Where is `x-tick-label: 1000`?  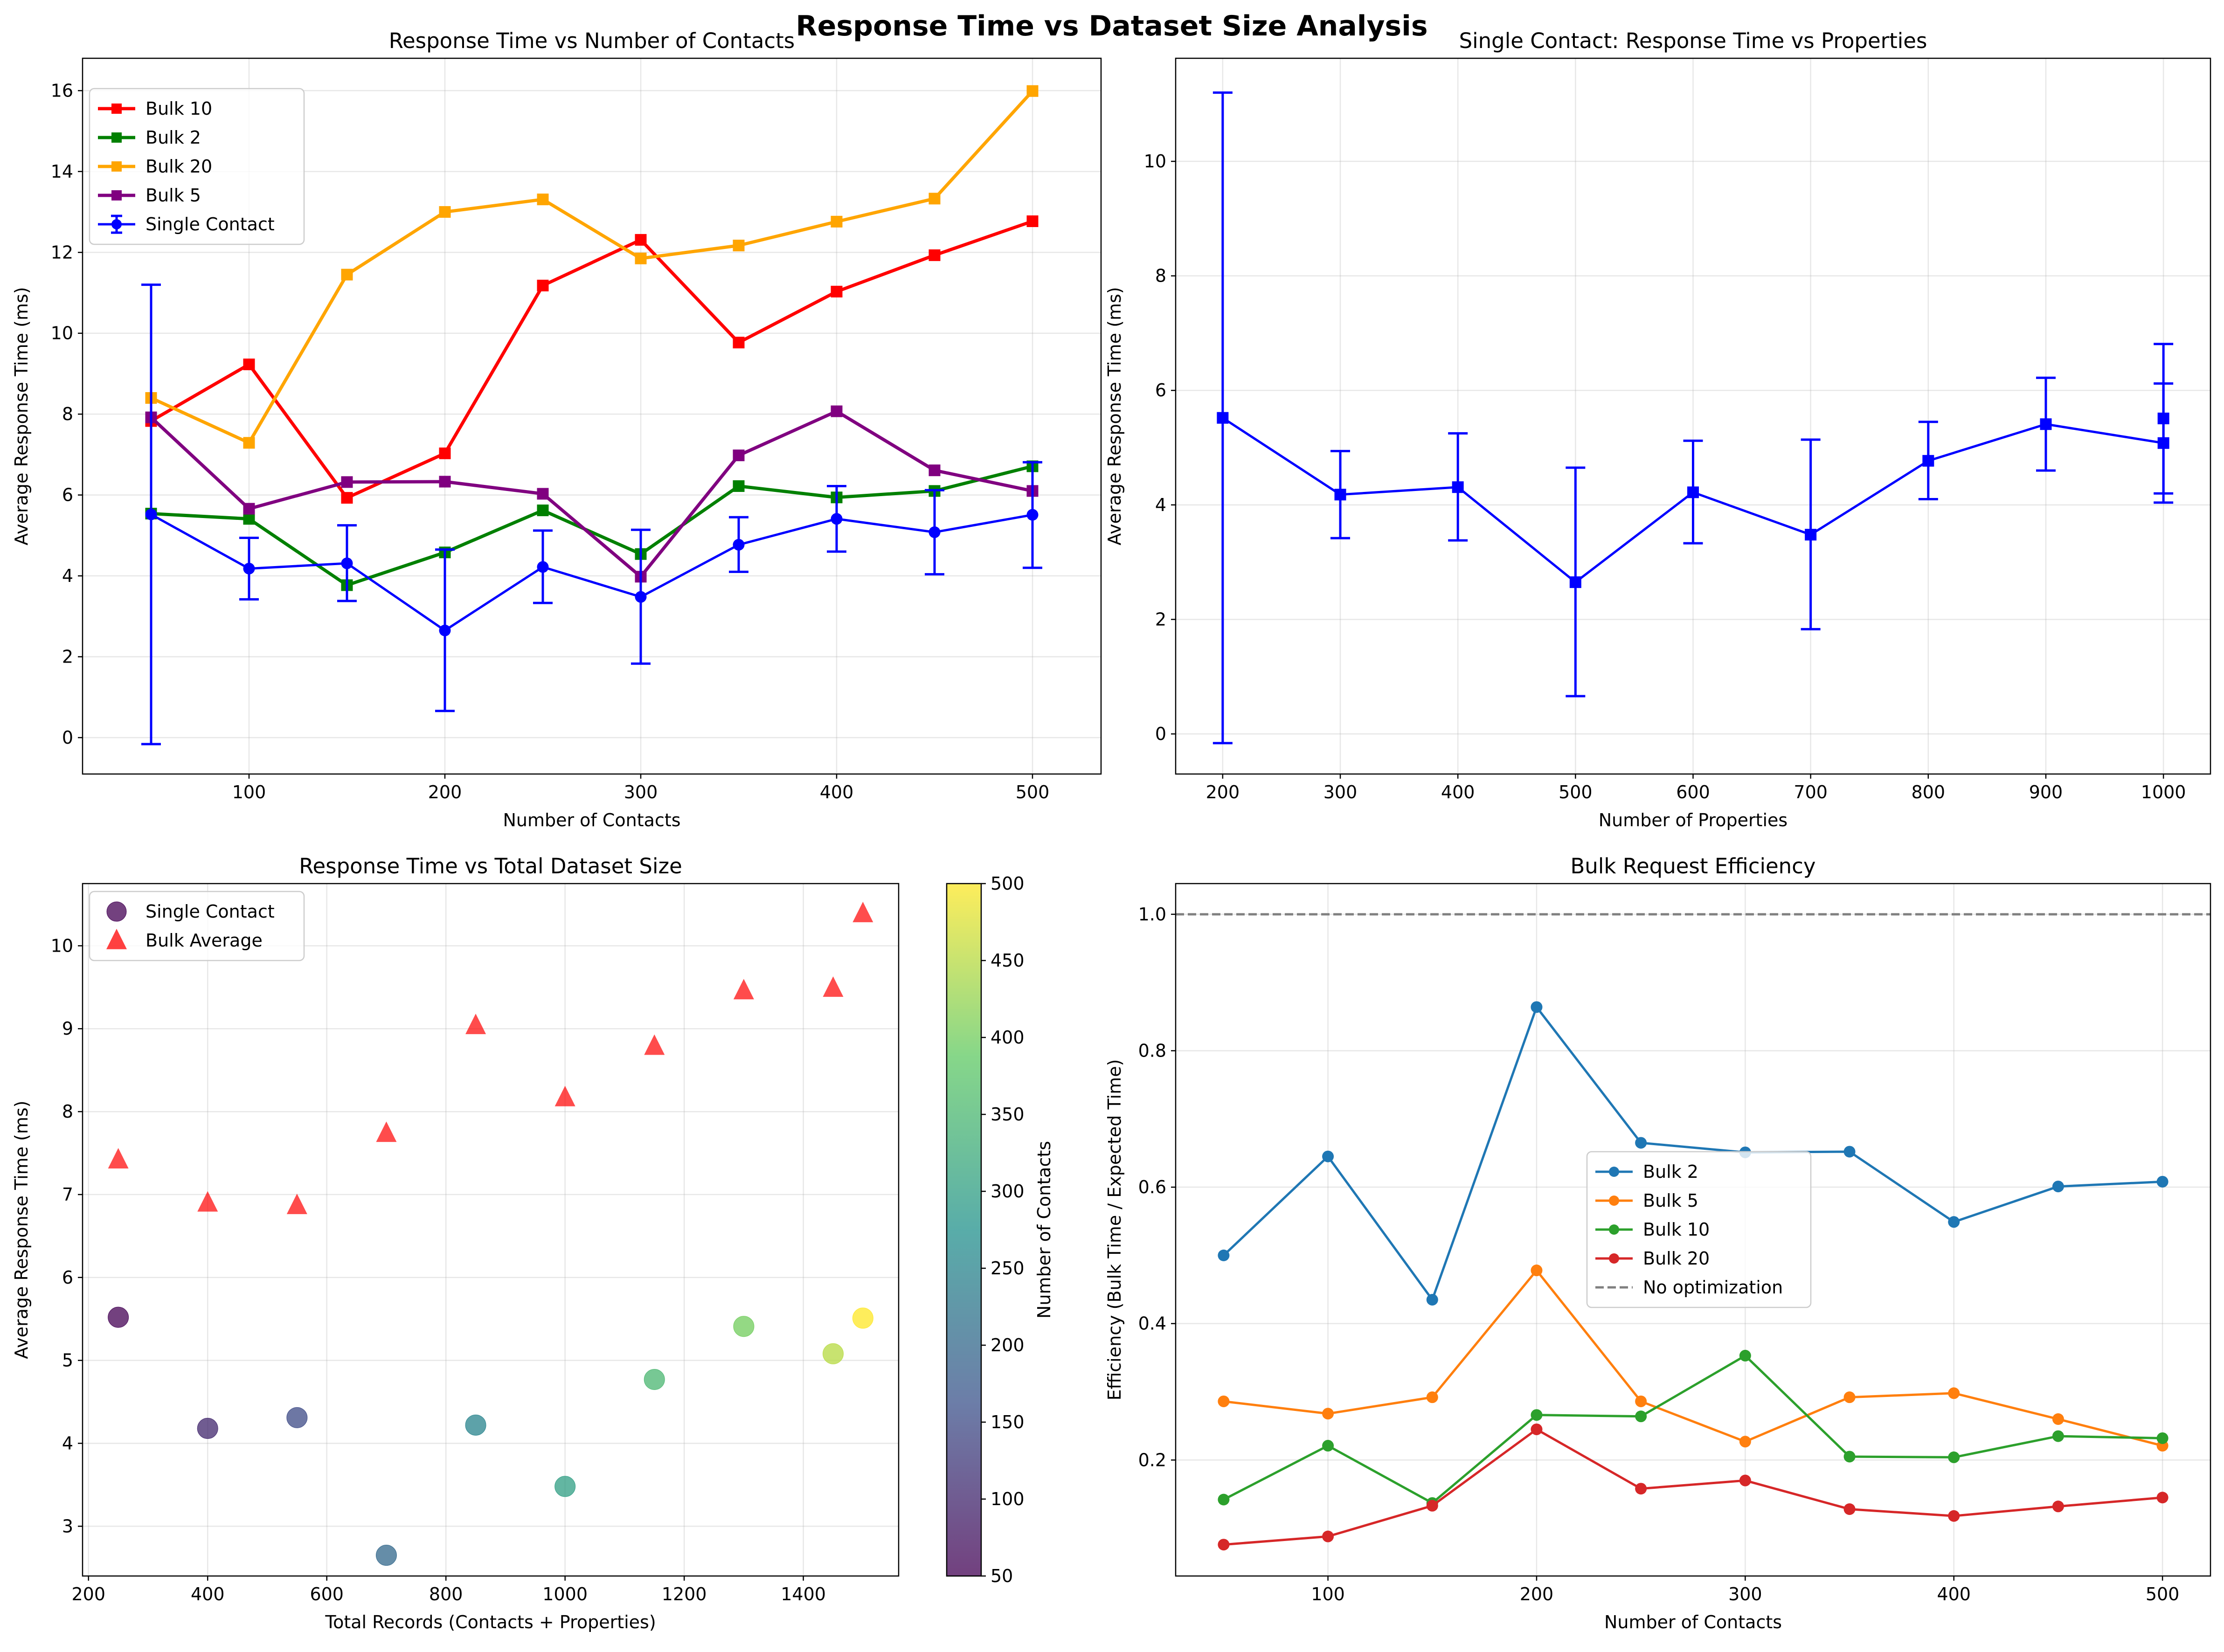 x-tick-label: 1000 is located at coordinates (565, 1594).